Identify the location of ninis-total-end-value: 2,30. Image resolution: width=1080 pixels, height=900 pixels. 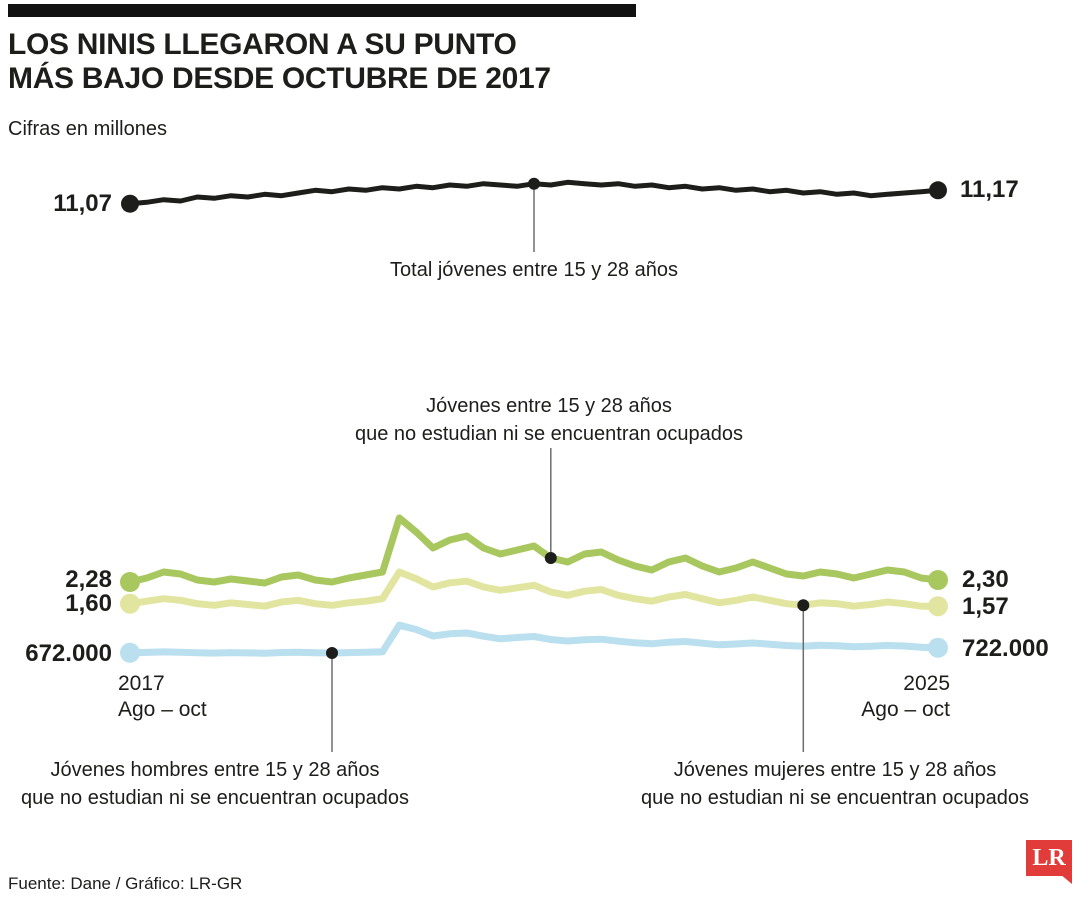
(985, 579).